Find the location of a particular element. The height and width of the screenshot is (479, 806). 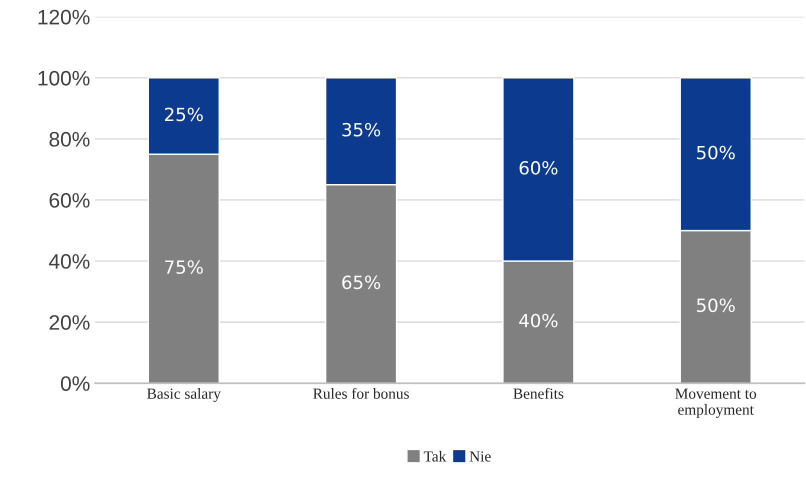

y-tick-label: 100% is located at coordinates (64, 78).